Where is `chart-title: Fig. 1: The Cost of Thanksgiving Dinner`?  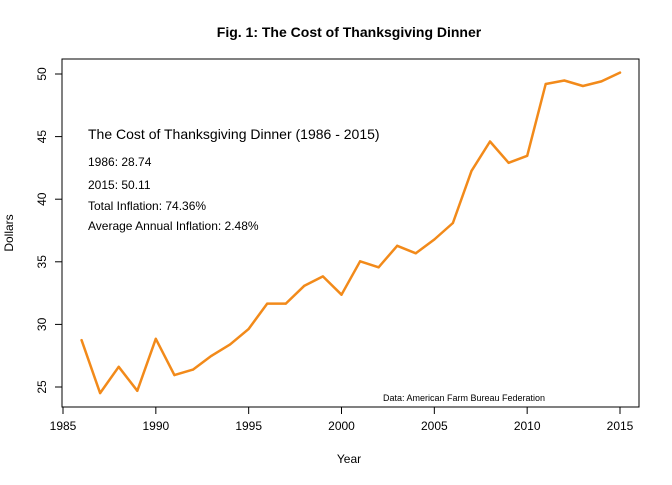 chart-title: Fig. 1: The Cost of Thanksgiving Dinner is located at coordinates (349, 32).